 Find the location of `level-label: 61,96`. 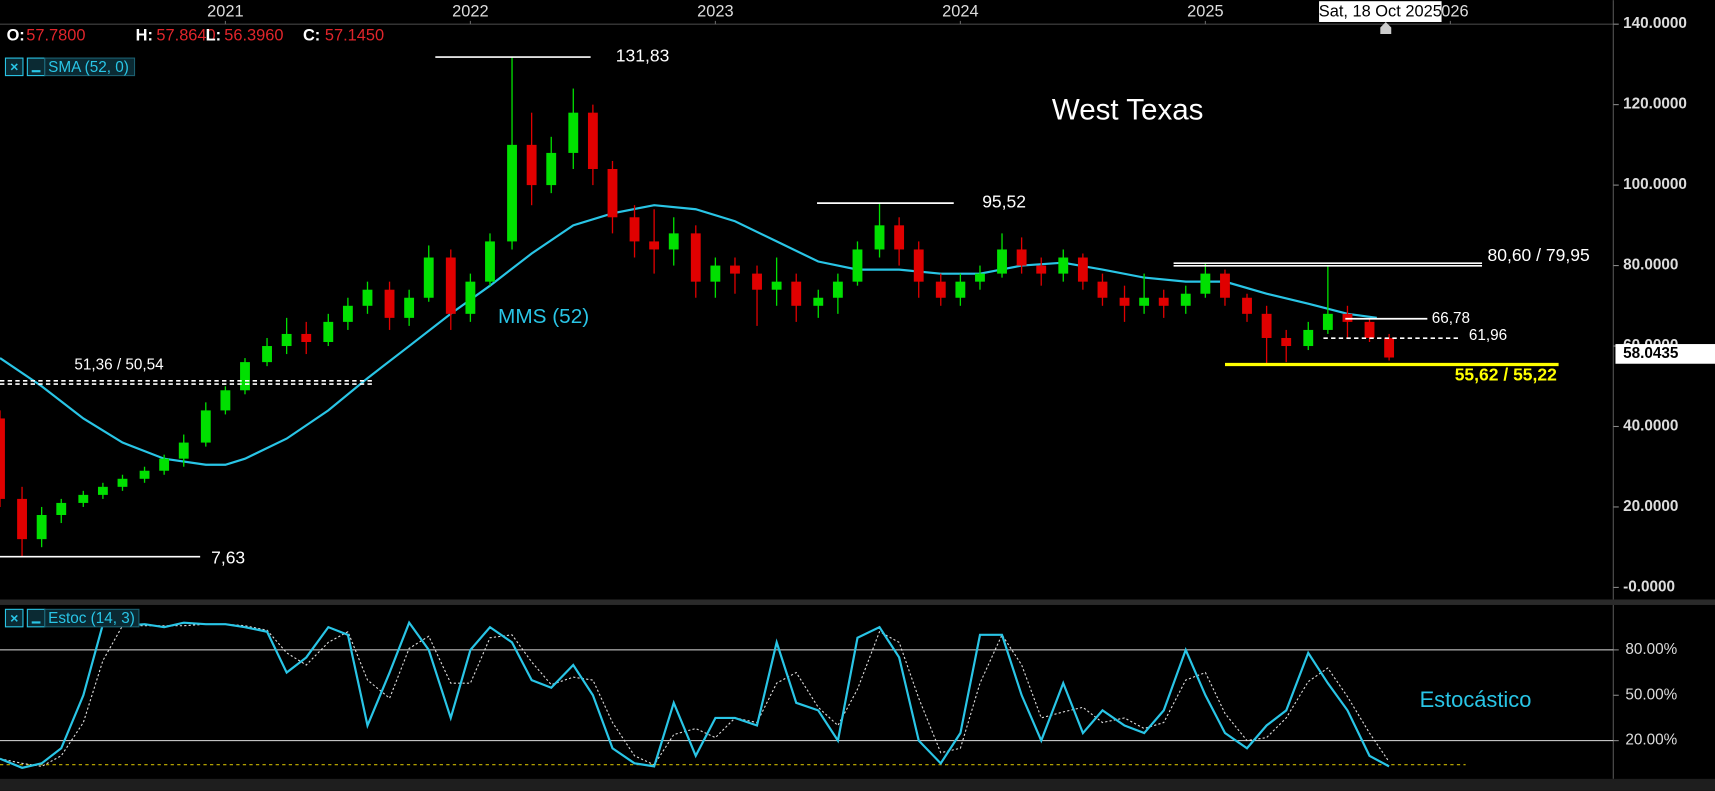

level-label: 61,96 is located at coordinates (1488, 335).